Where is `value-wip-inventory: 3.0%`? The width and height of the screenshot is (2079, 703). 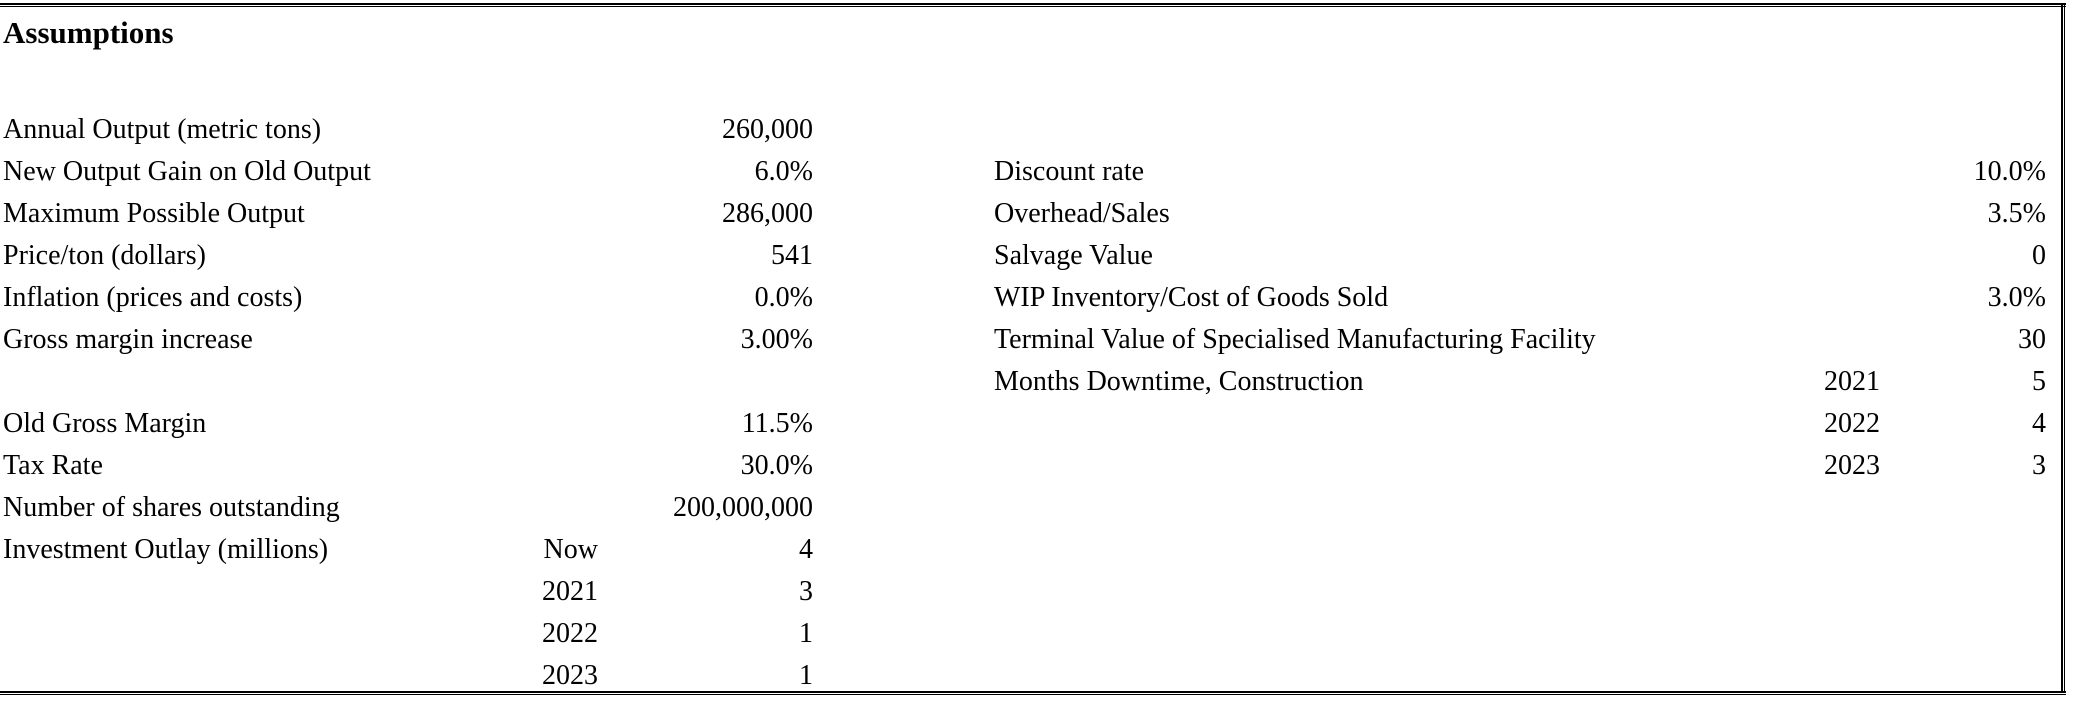 value-wip-inventory: 3.0% is located at coordinates (2016, 297).